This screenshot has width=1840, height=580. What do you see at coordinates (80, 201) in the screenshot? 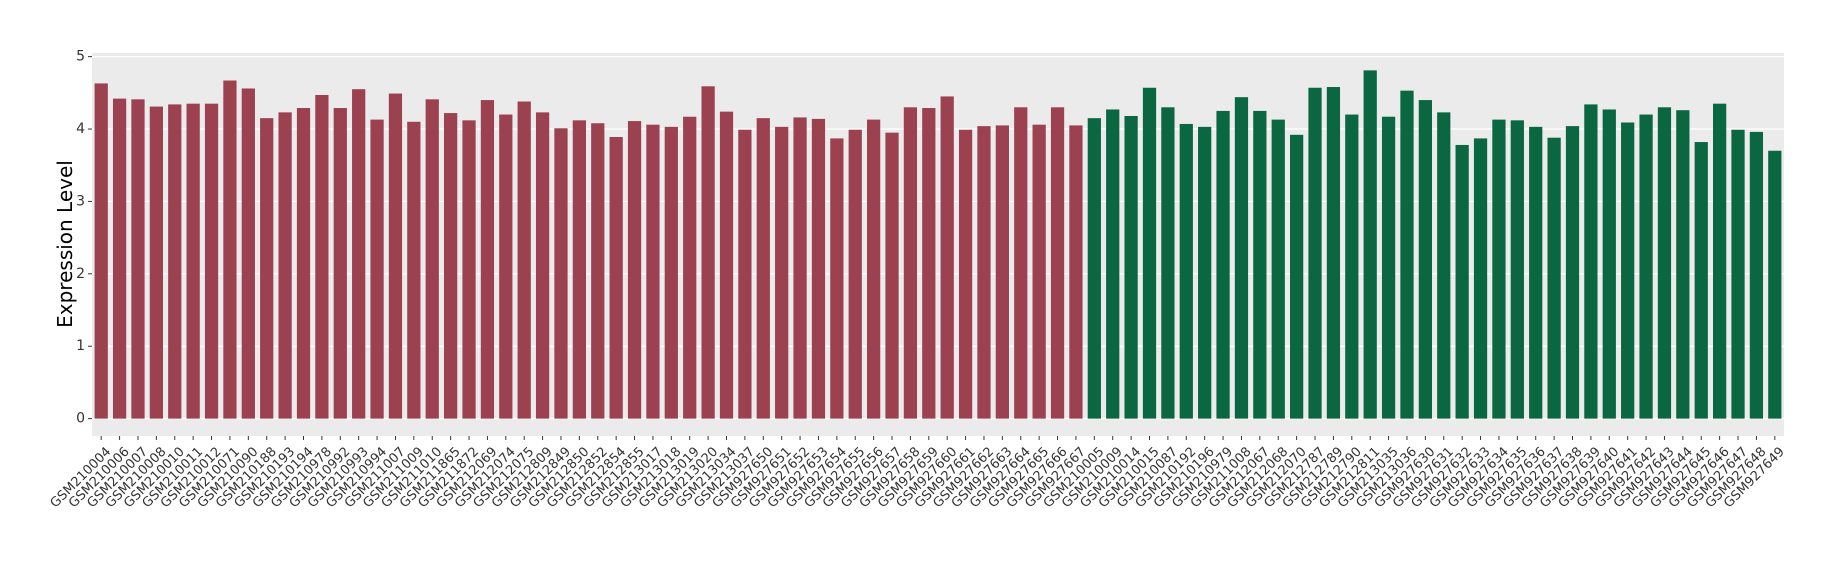
I see `y-tick-label: 3` at bounding box center [80, 201].